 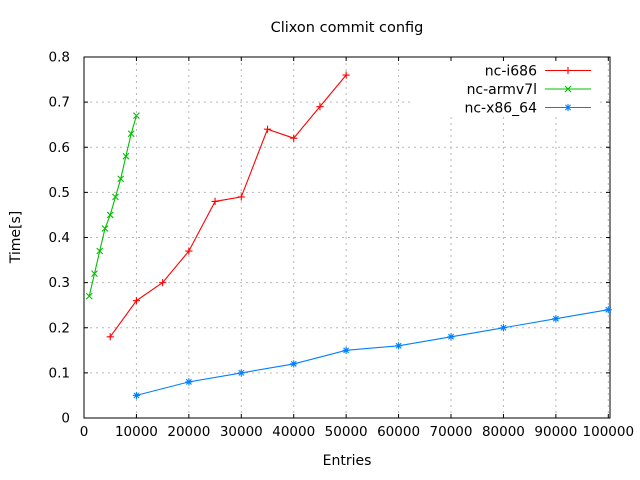 I want to click on legend-sample-marker-nc-armv7l, so click(x=568, y=89).